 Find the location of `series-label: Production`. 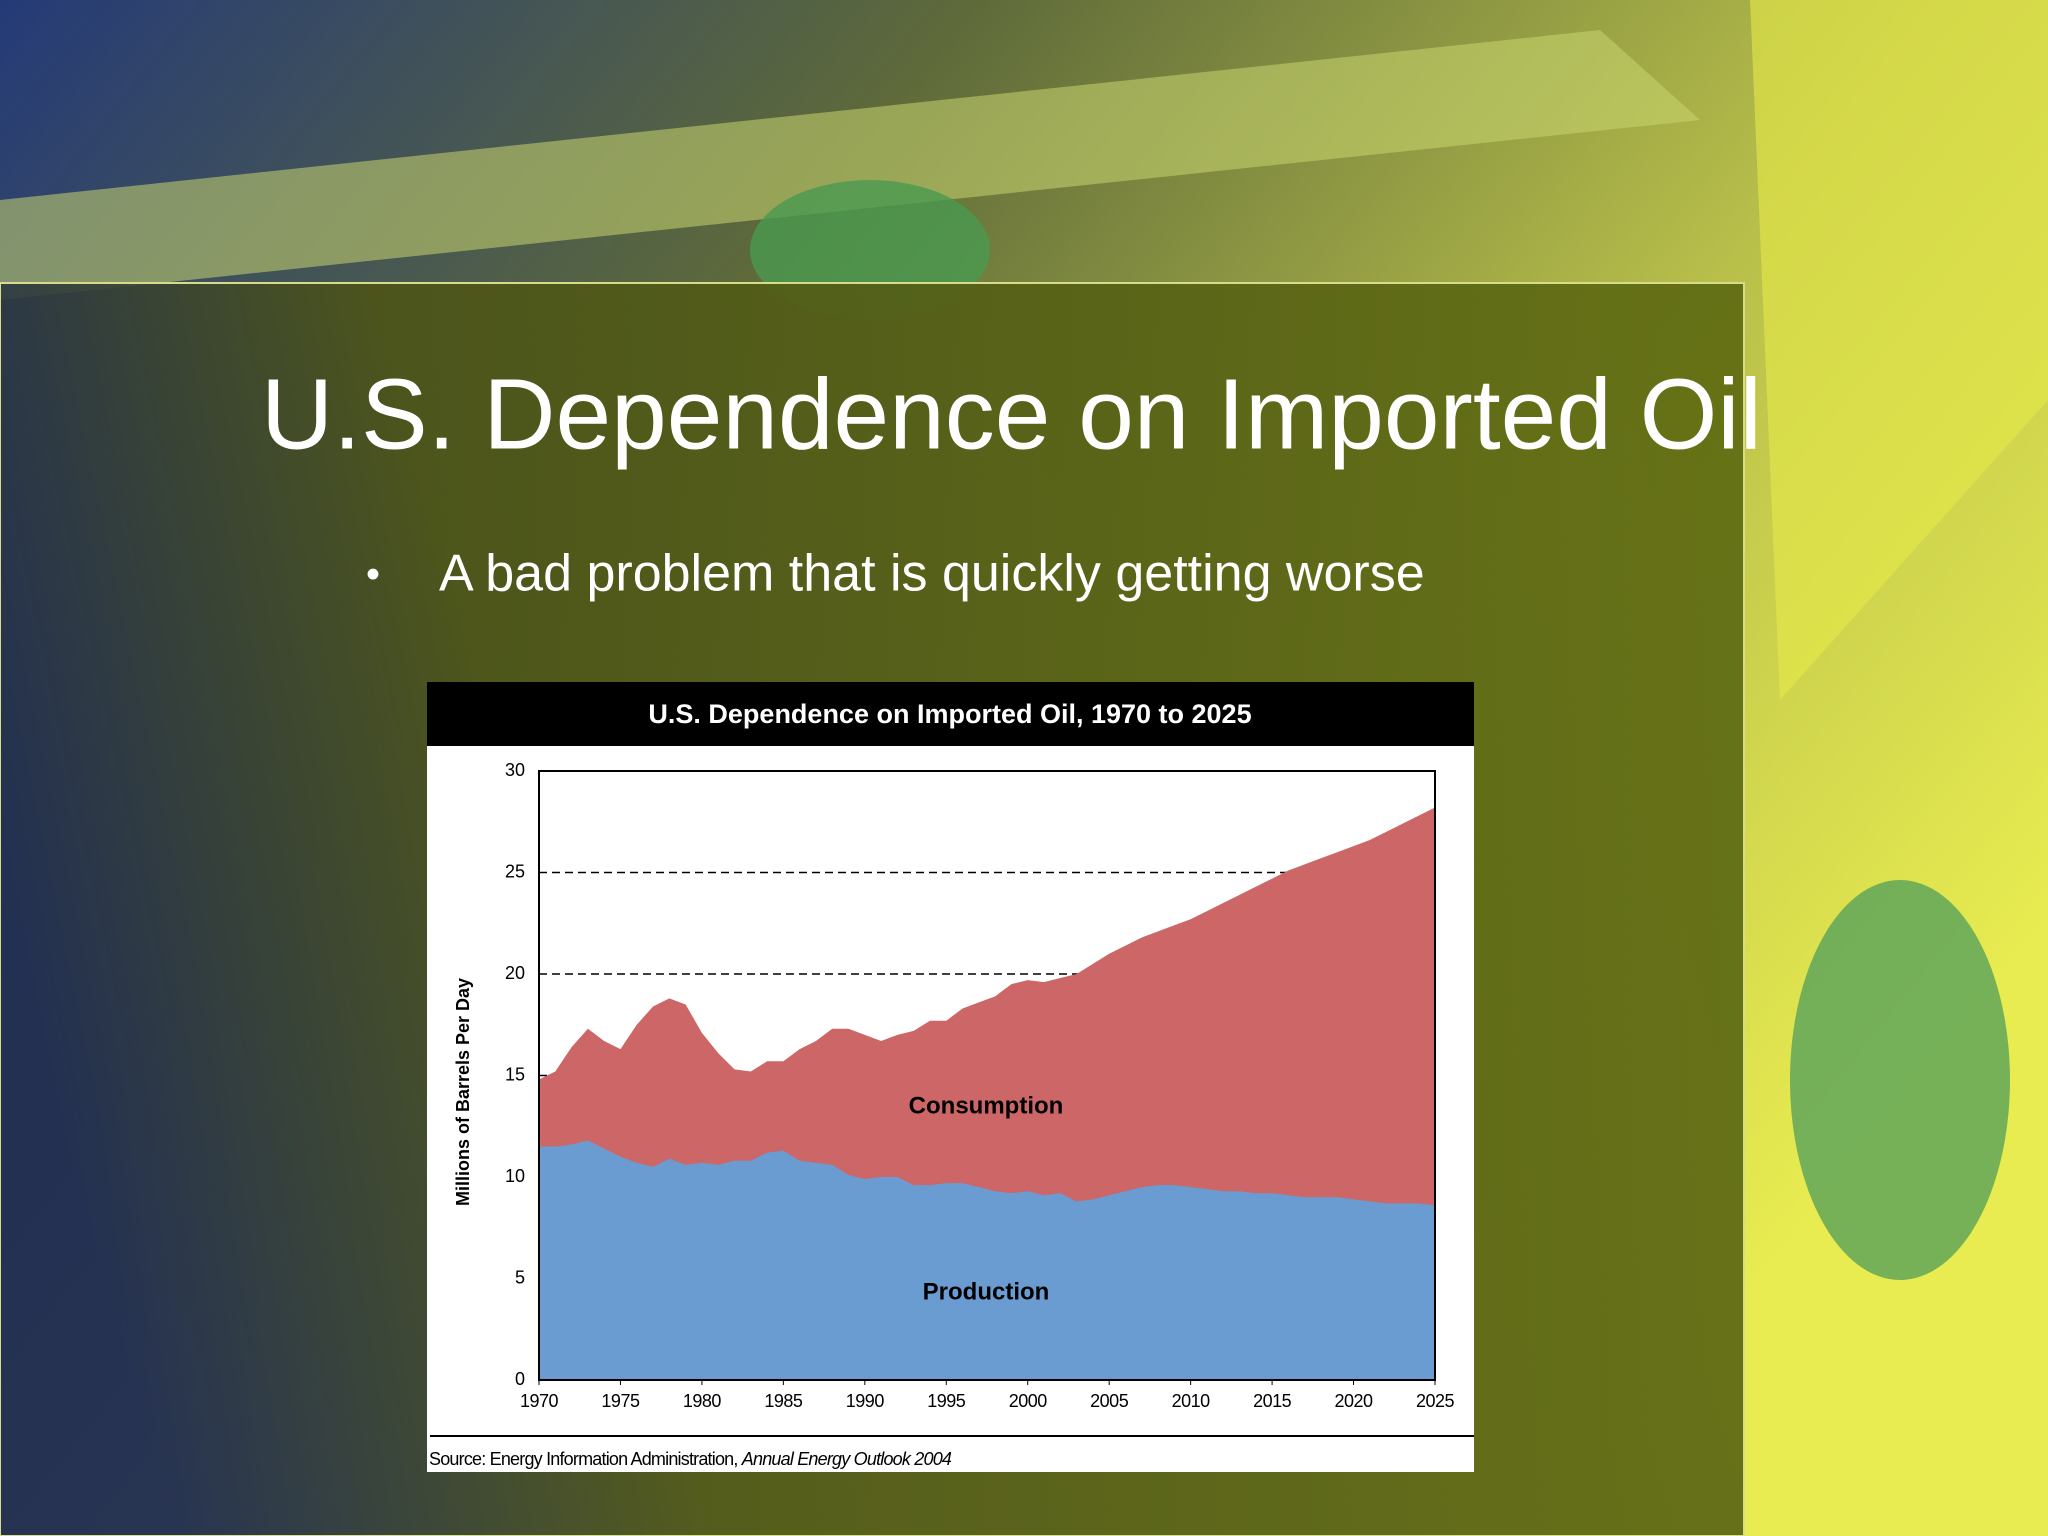

series-label: Production is located at coordinates (986, 1291).